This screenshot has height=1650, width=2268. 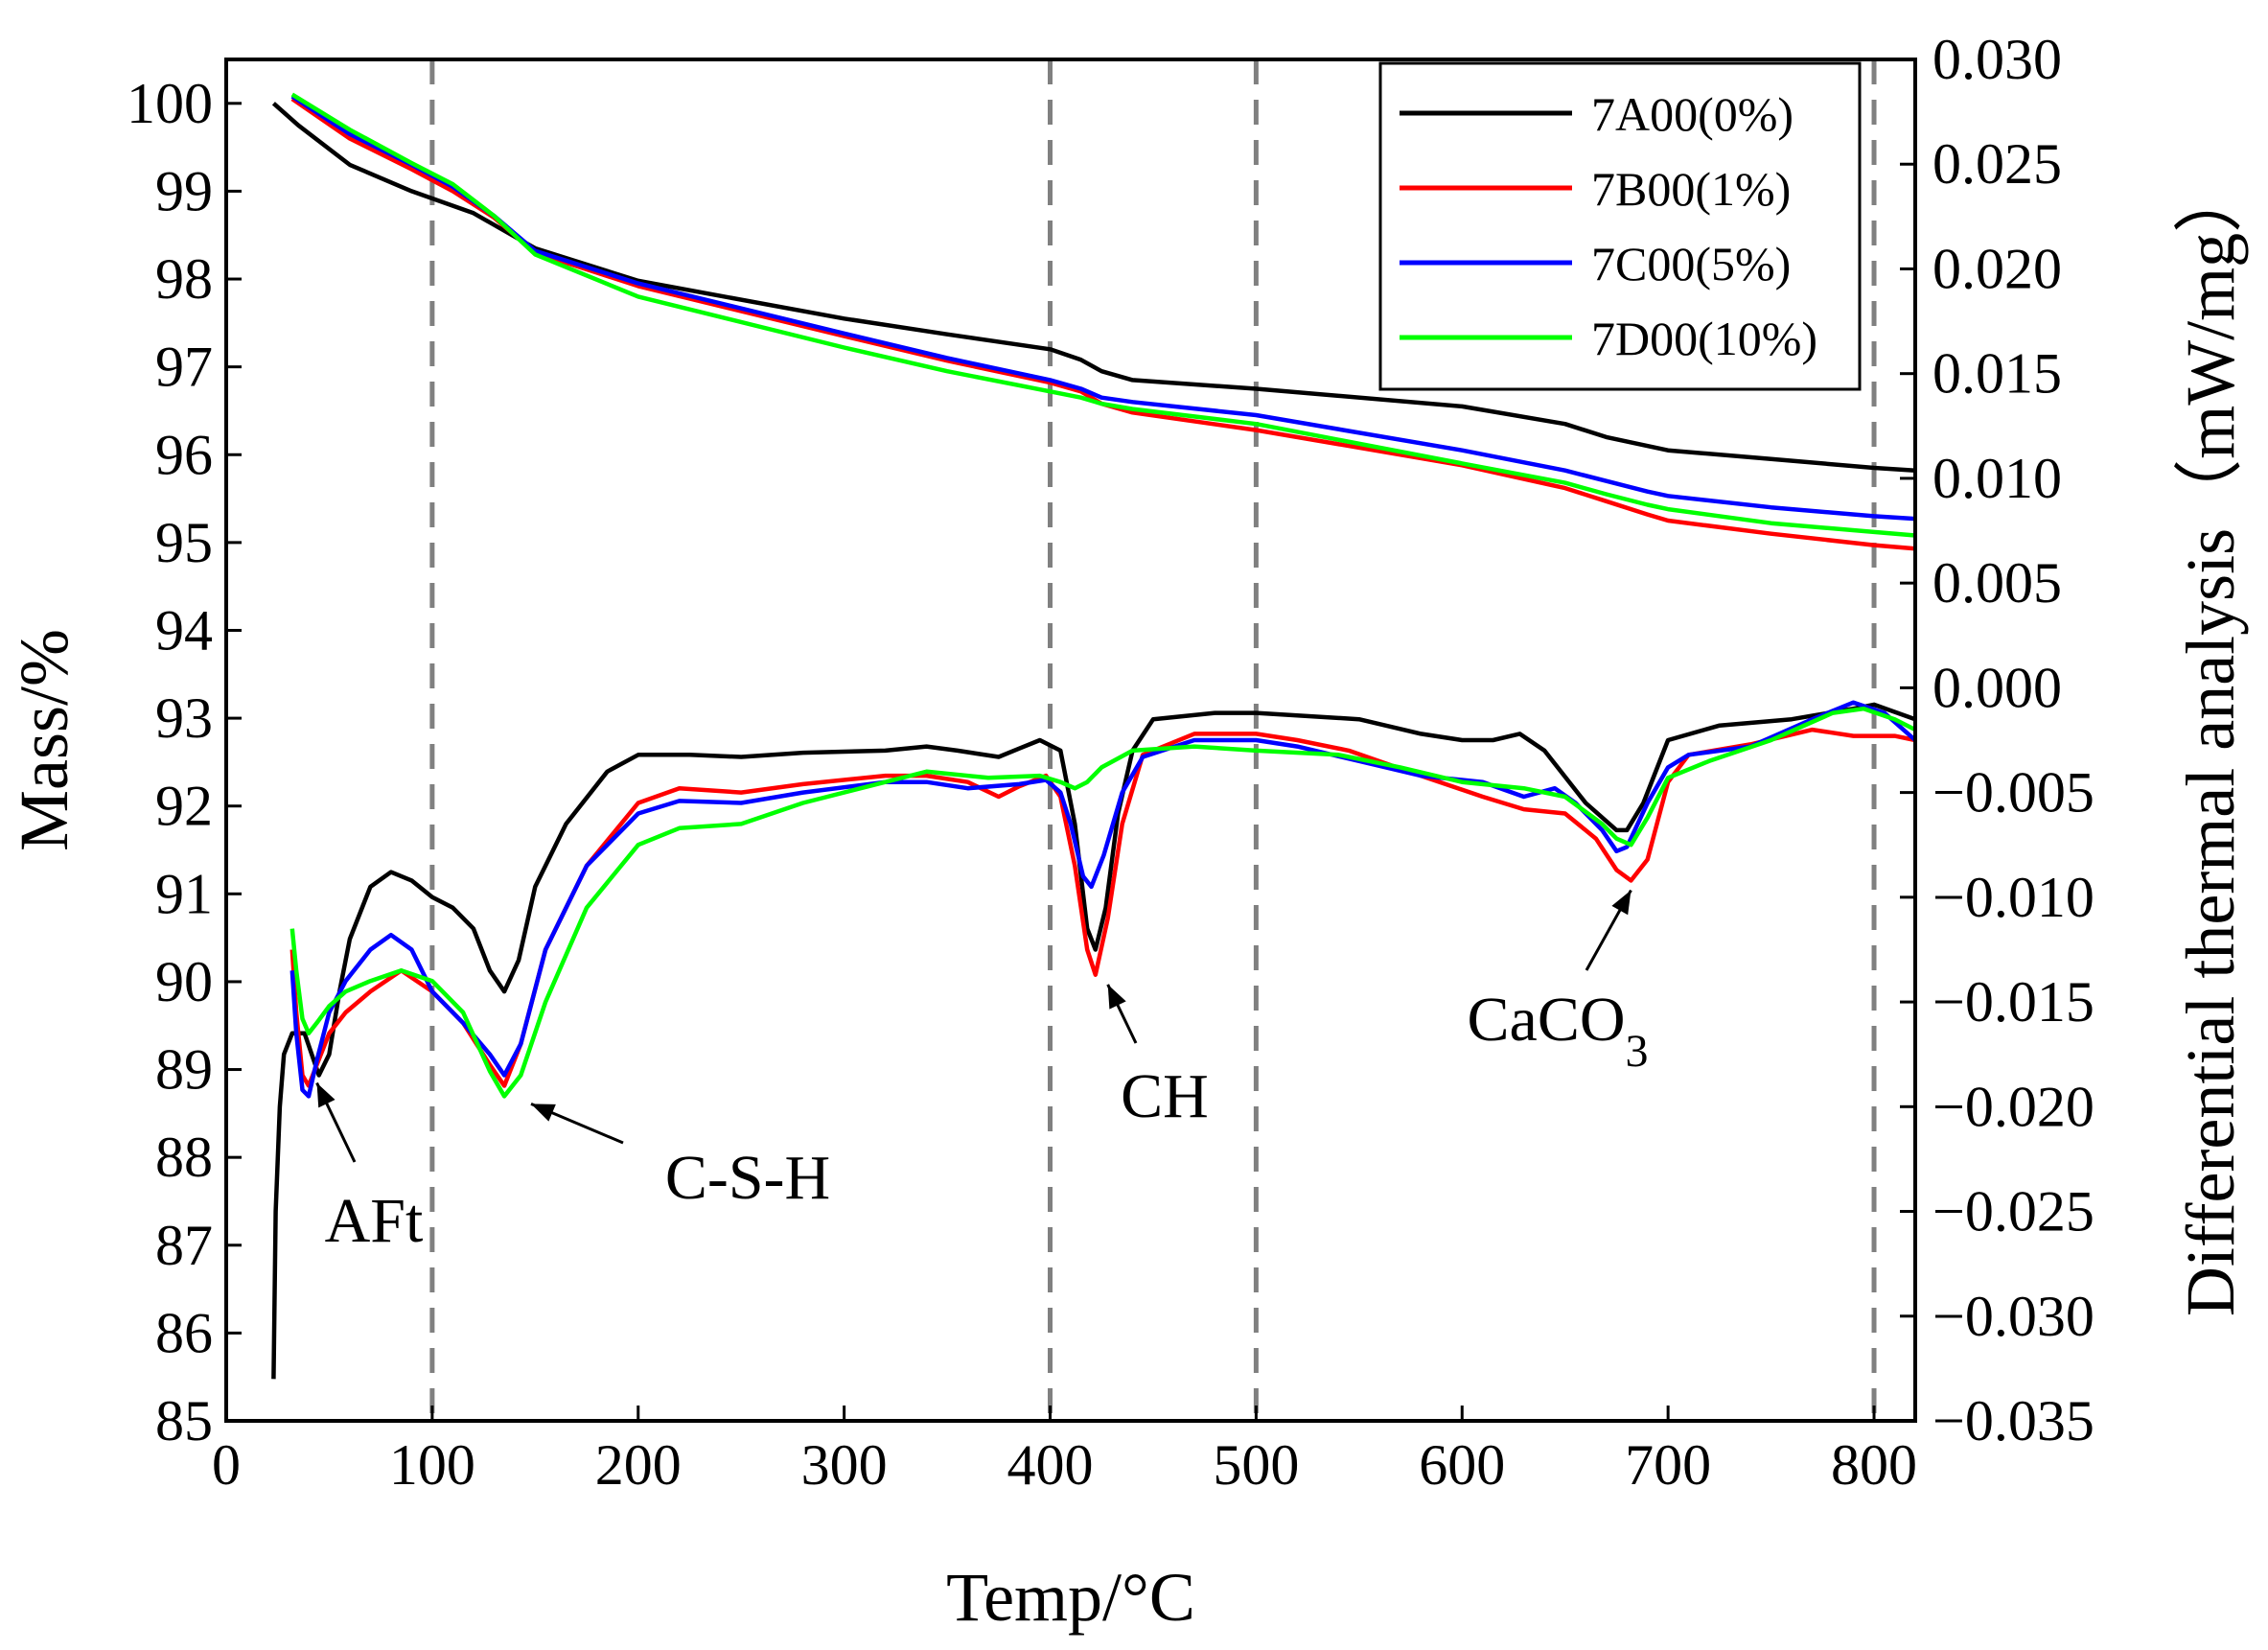 I want to click on x-tick-label: 800, so click(x=1874, y=1465).